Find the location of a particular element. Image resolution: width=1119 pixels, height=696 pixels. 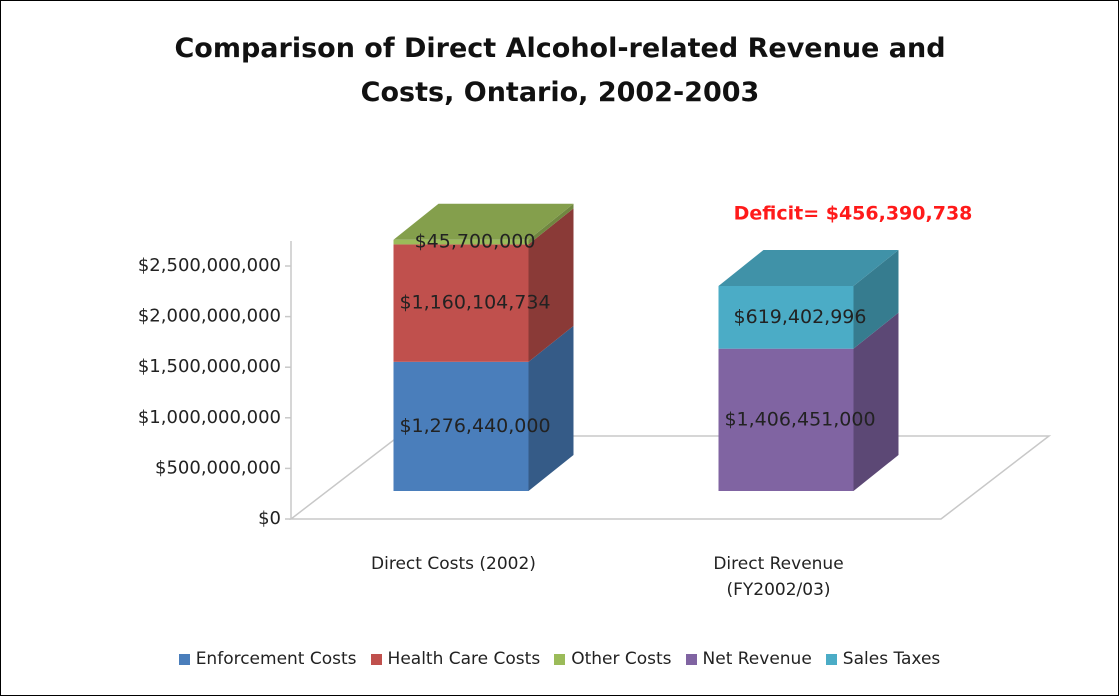

legend-item: Other Costs is located at coordinates (613, 659).